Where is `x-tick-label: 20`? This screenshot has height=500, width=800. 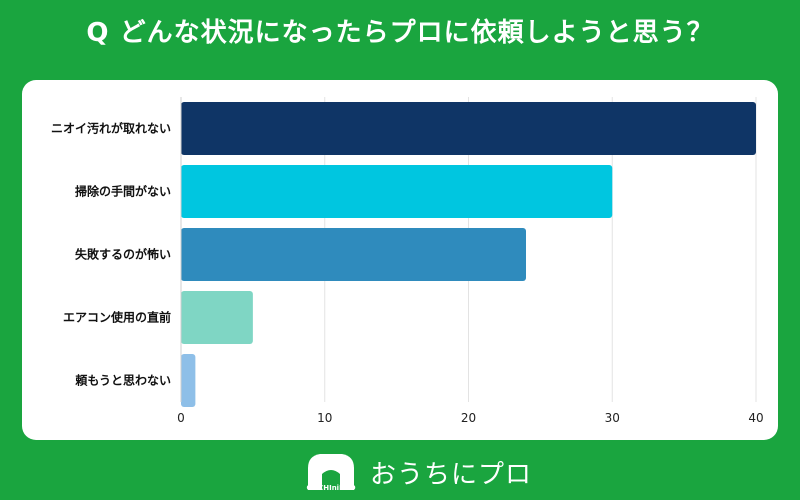 x-tick-label: 20 is located at coordinates (468, 418).